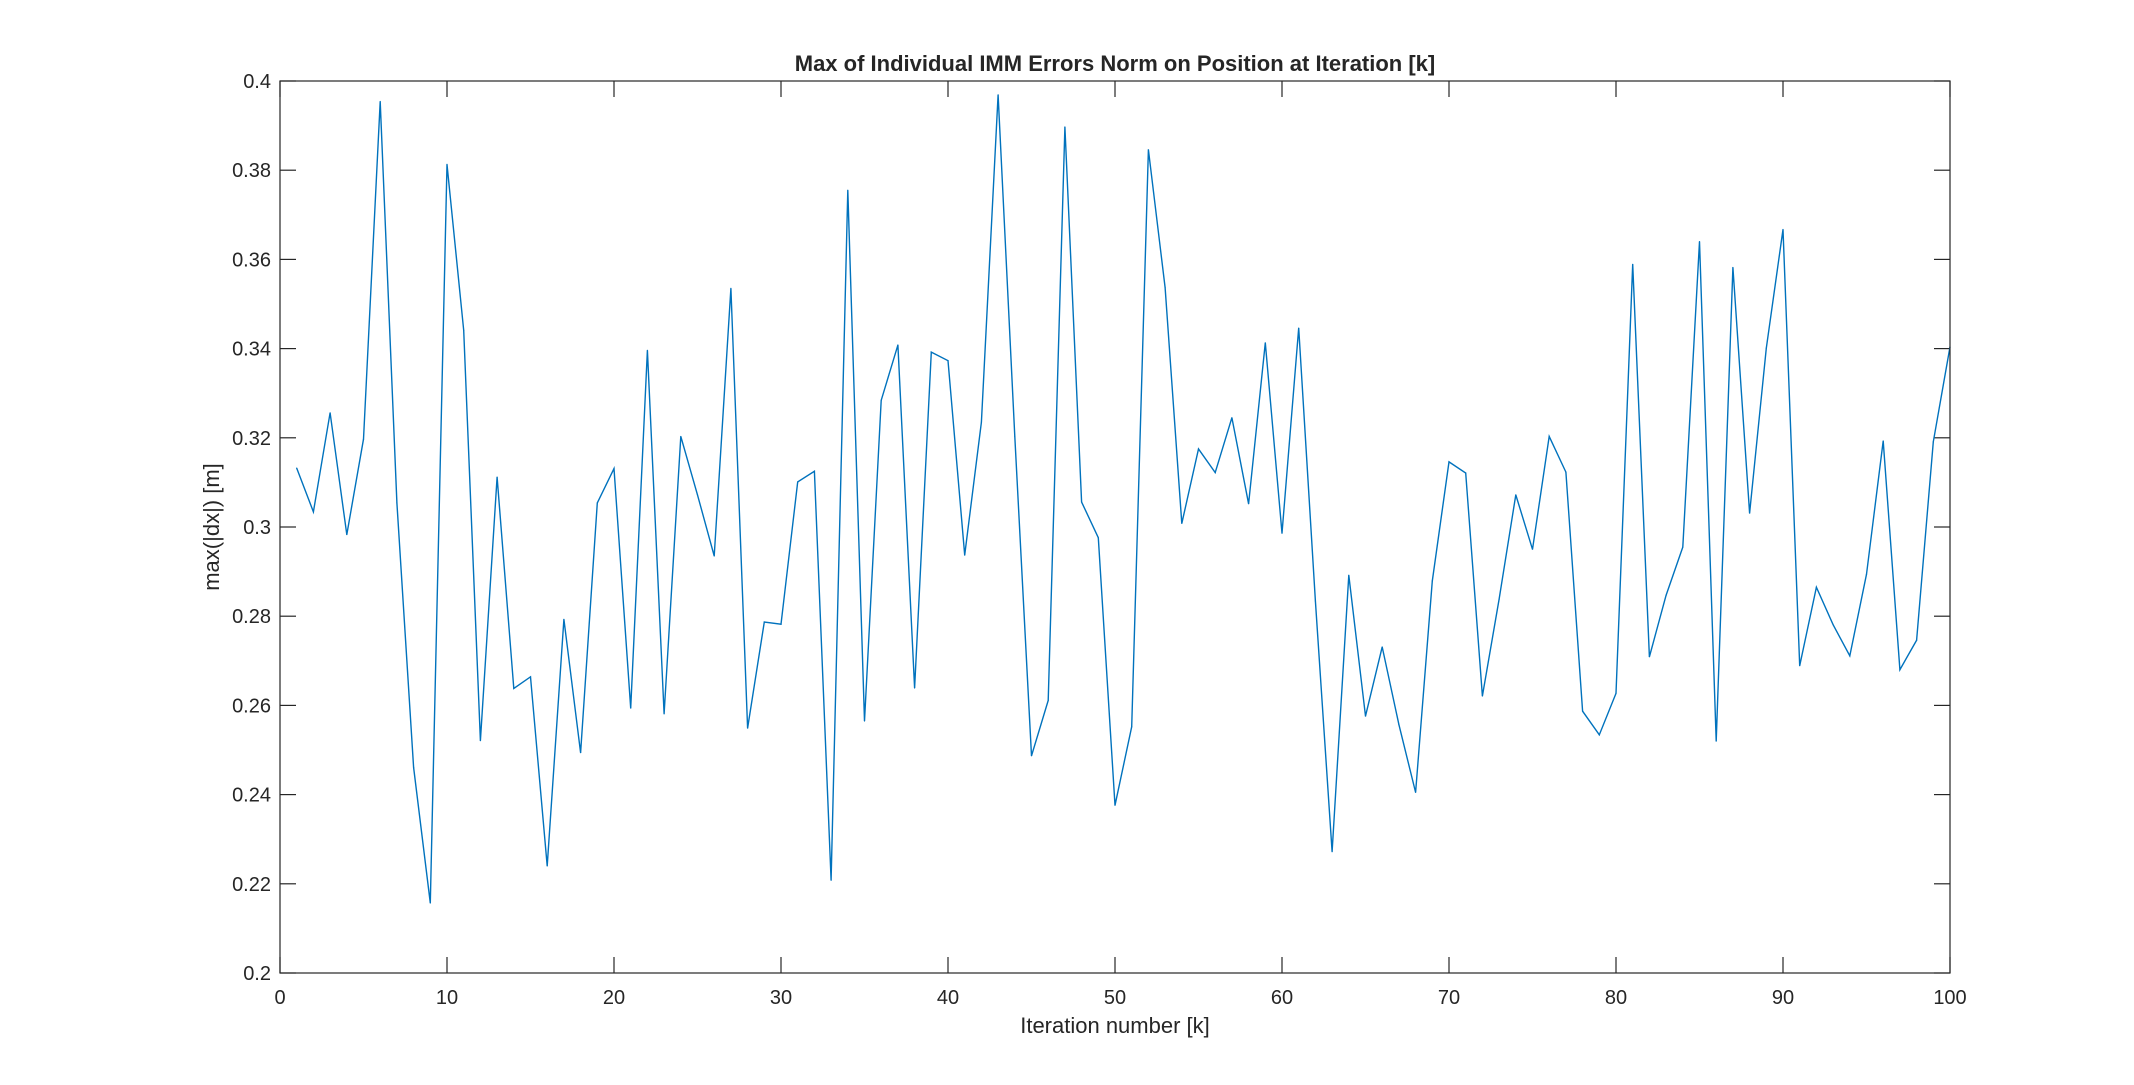 The image size is (2134, 1085). What do you see at coordinates (1115, 998) in the screenshot?
I see `x-tick-label: 50` at bounding box center [1115, 998].